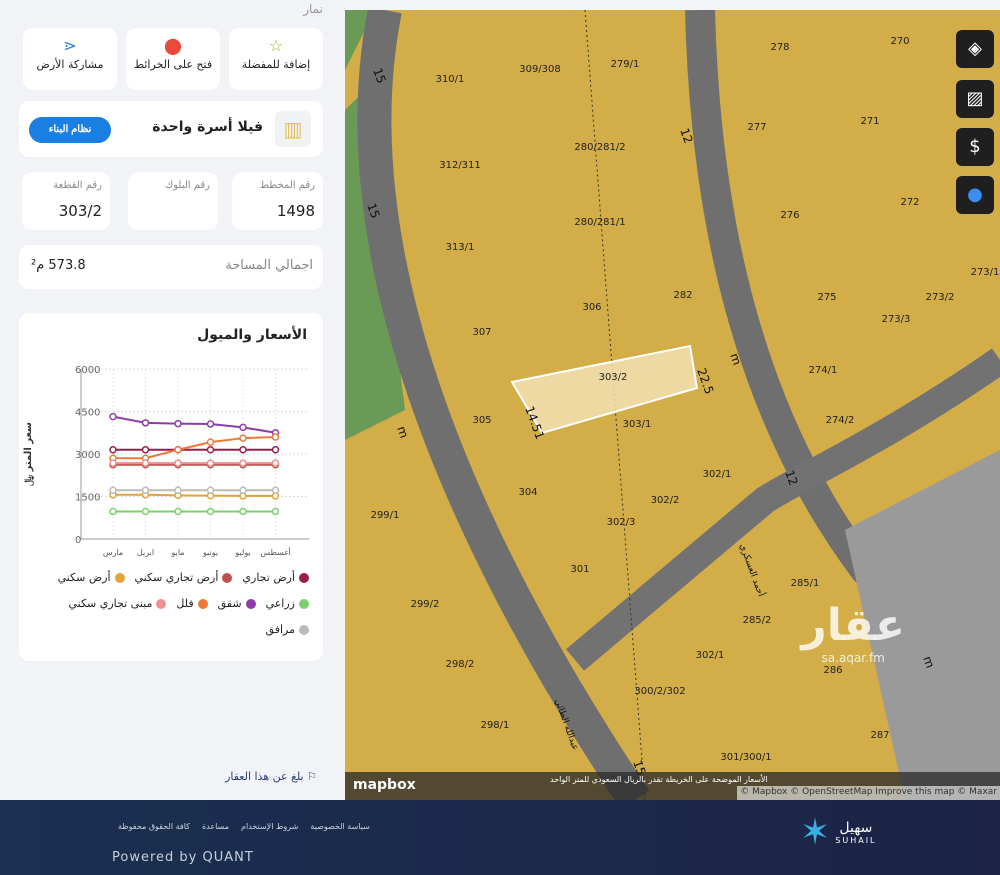  I want to click on legend-item: شقق, so click(237, 603).